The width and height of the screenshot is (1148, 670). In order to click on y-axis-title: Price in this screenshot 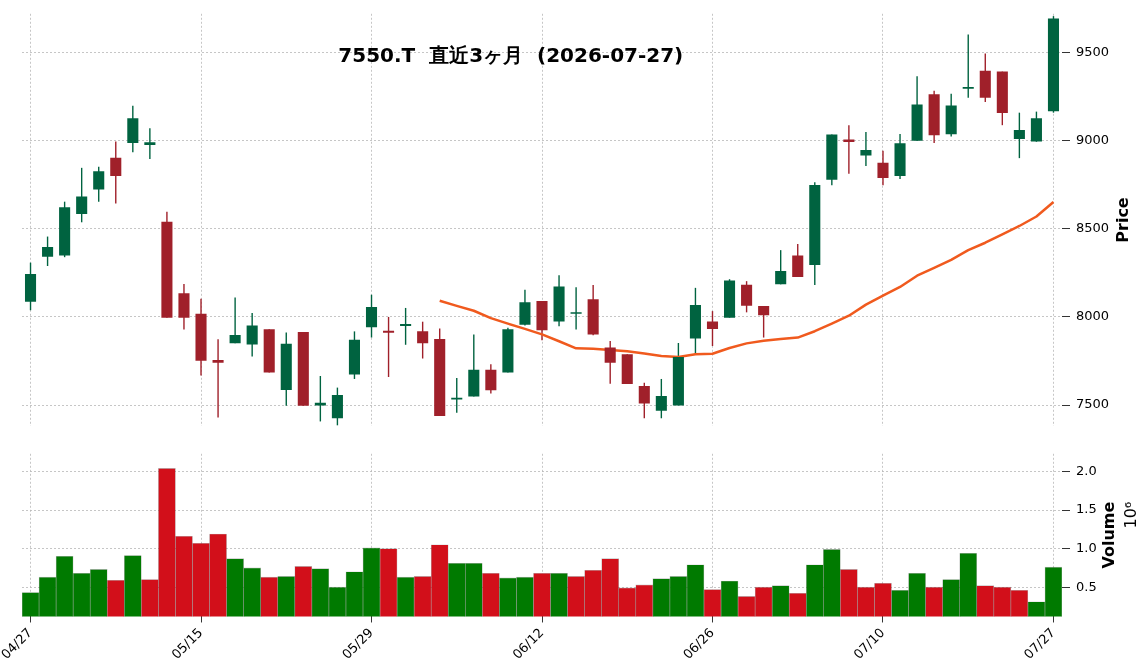, I will do `click(1123, 220)`.